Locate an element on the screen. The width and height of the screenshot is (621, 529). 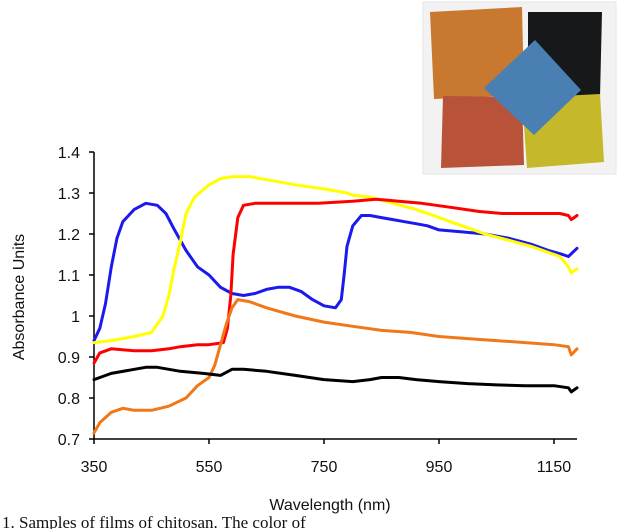
x-axis-ticks: 350 550 750 950 1150 is located at coordinates (326, 457).